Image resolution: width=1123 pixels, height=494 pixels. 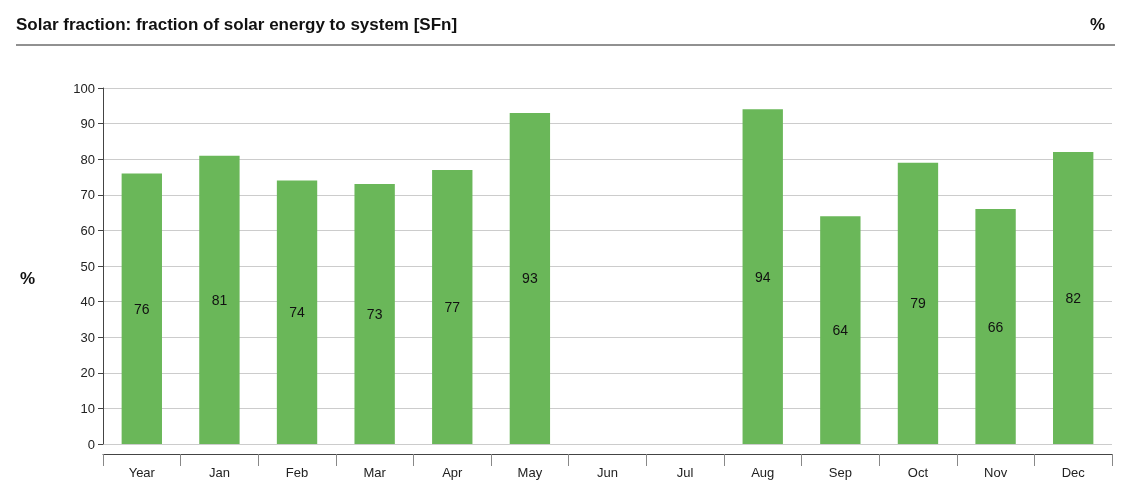 I want to click on data-label: 94, so click(x=762, y=276).